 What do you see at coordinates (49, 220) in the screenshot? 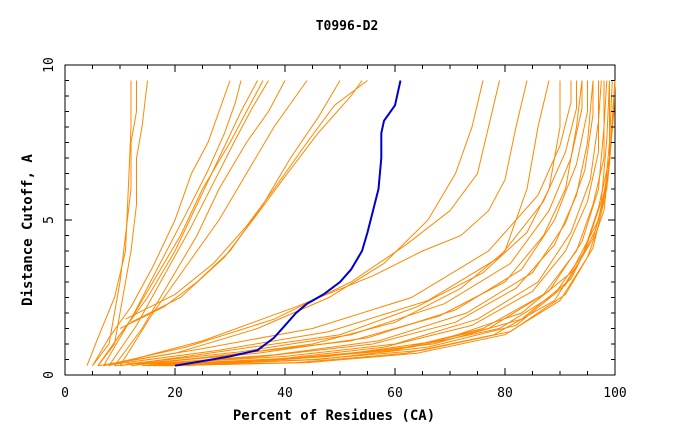
I see `y-tick-label: 5` at bounding box center [49, 220].